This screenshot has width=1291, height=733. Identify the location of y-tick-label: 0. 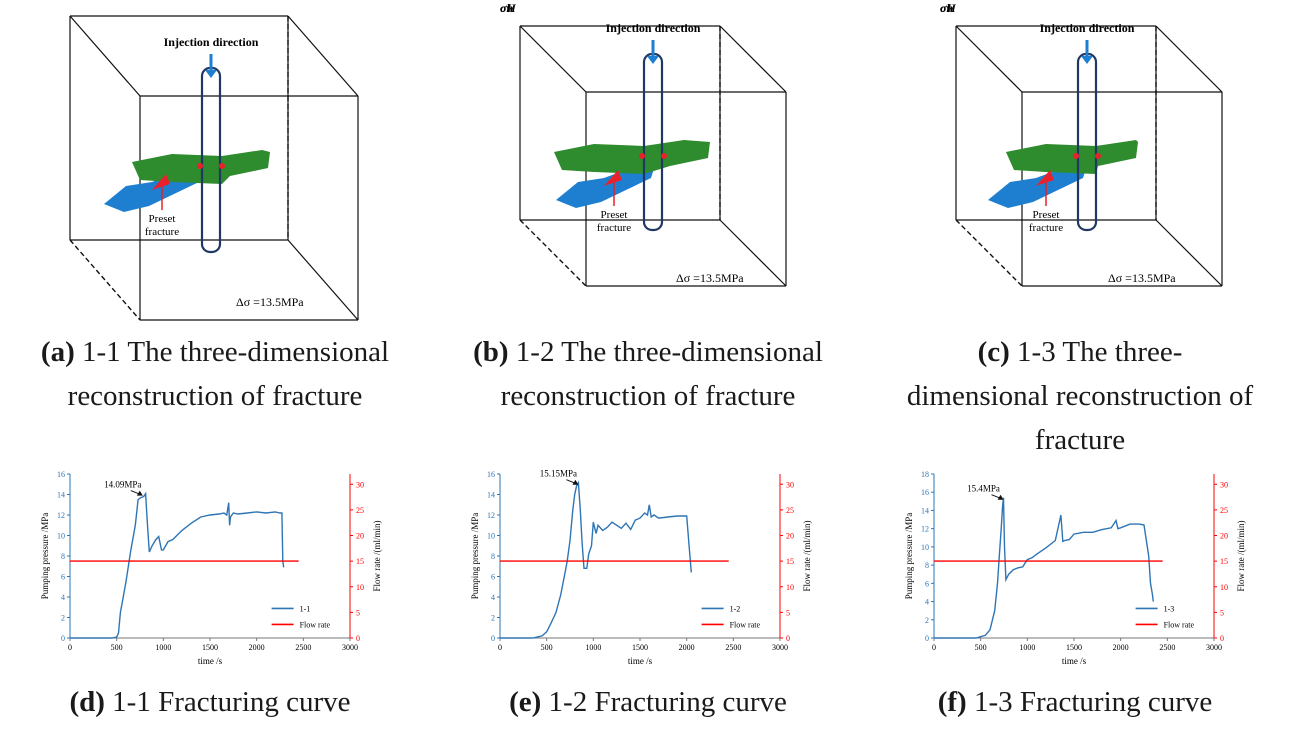
(493, 638).